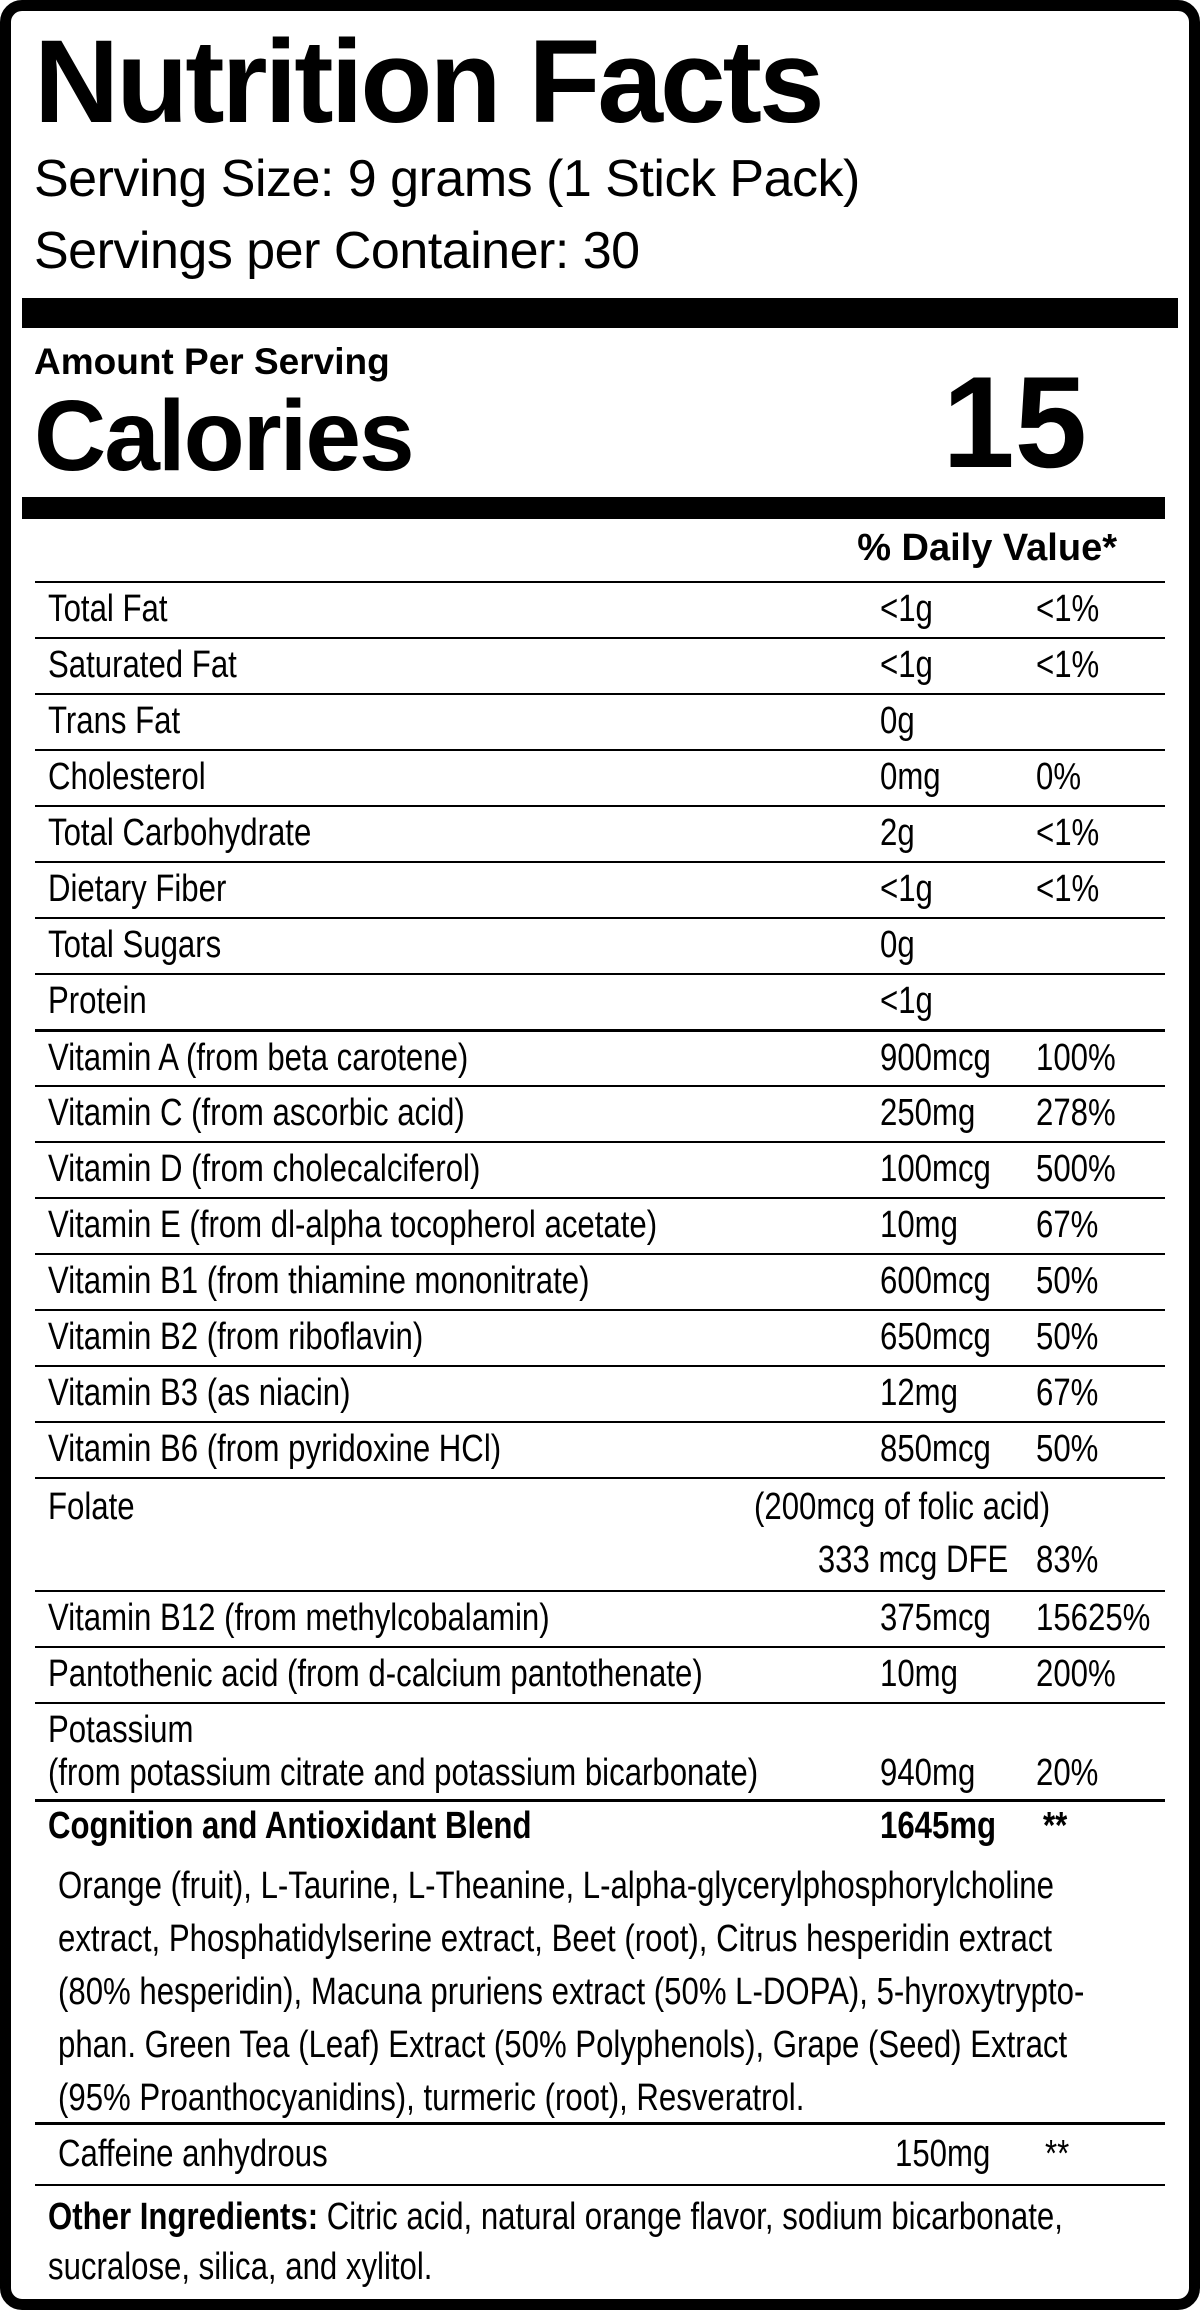 The height and width of the screenshot is (2310, 1200). Describe the element at coordinates (337, 251) in the screenshot. I see `servings-per-container: Servings per Container: 30` at that location.